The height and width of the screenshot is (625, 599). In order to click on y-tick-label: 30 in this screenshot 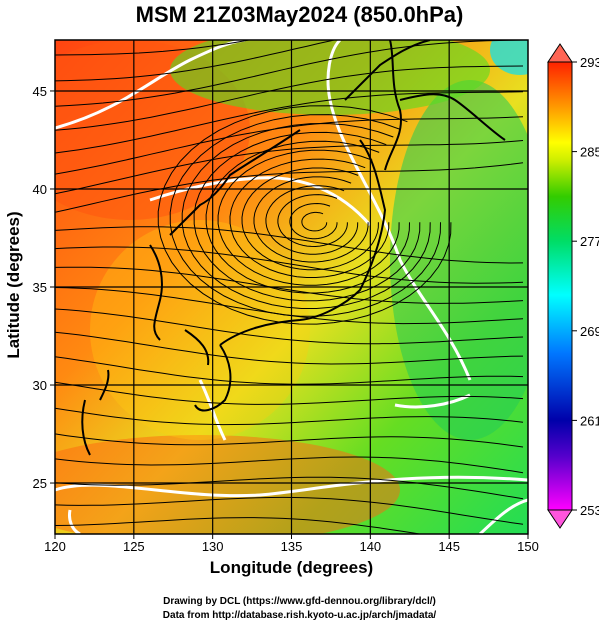, I will do `click(40, 385)`.